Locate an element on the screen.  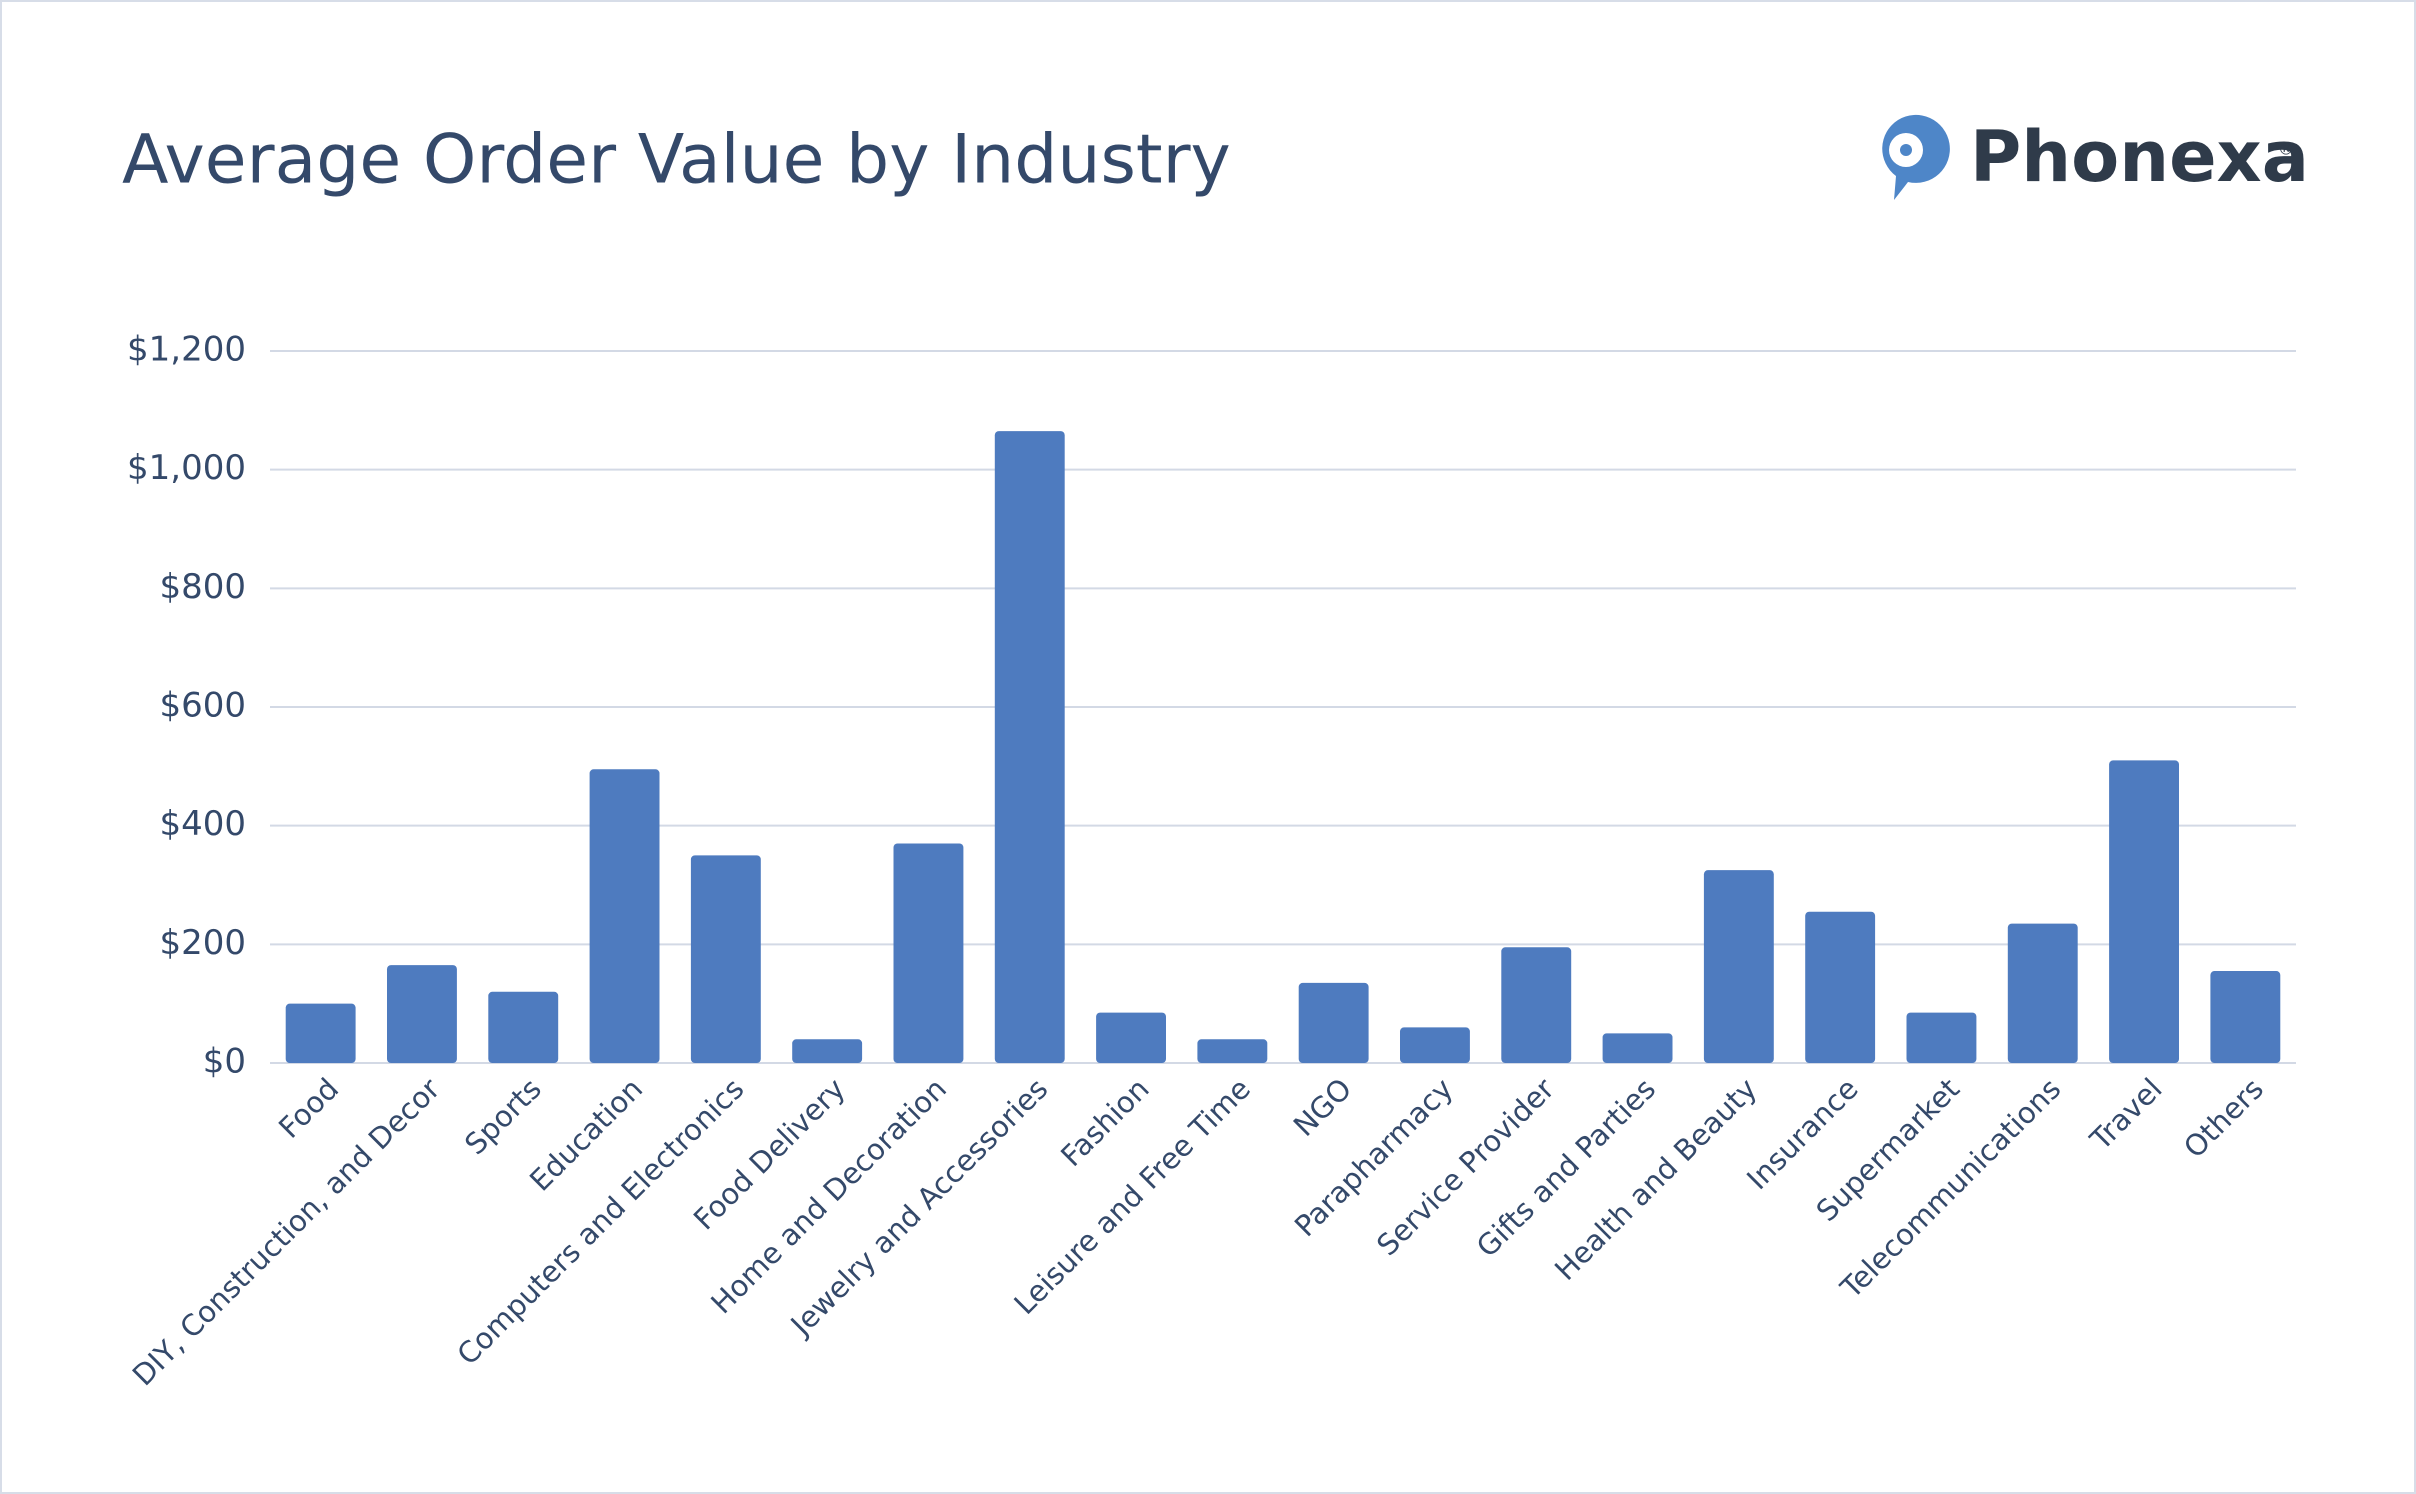
brand-name: Phonexa is located at coordinates (2139, 157).